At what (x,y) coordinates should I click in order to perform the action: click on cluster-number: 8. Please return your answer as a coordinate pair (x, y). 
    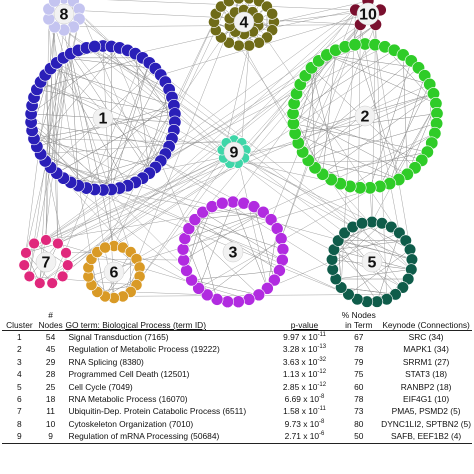
    Looking at the image, I should click on (64, 15).